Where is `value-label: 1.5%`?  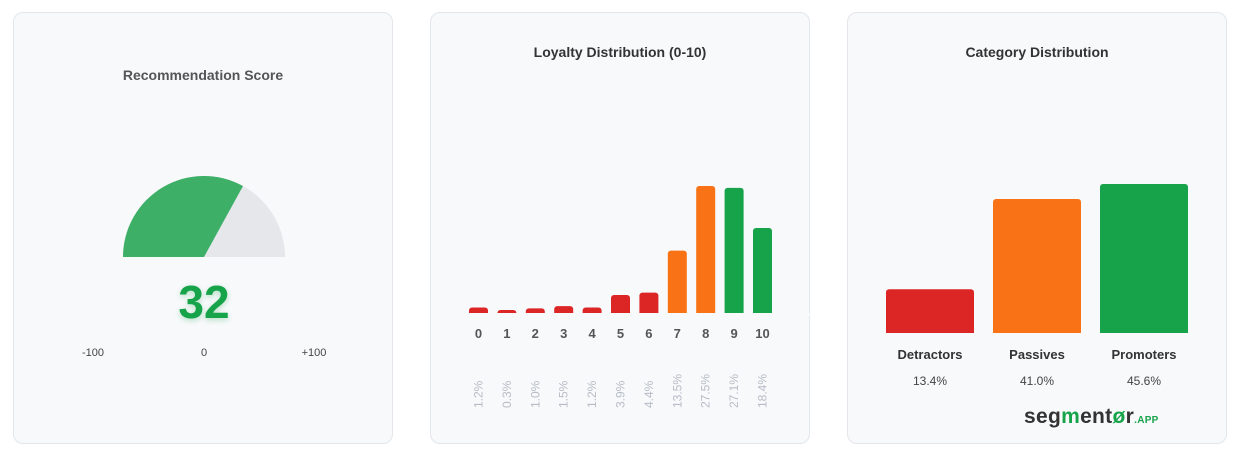
value-label: 1.5% is located at coordinates (564, 394).